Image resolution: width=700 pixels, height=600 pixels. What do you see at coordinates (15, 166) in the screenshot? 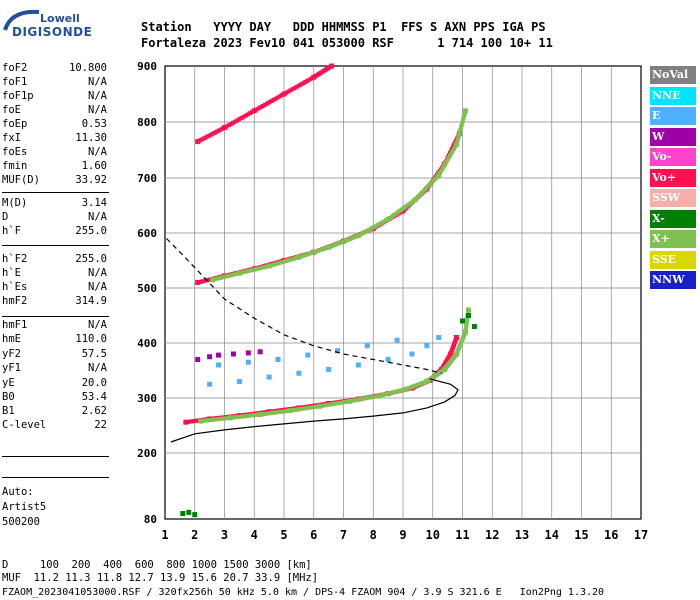
I see `param-name: fmin` at bounding box center [15, 166].